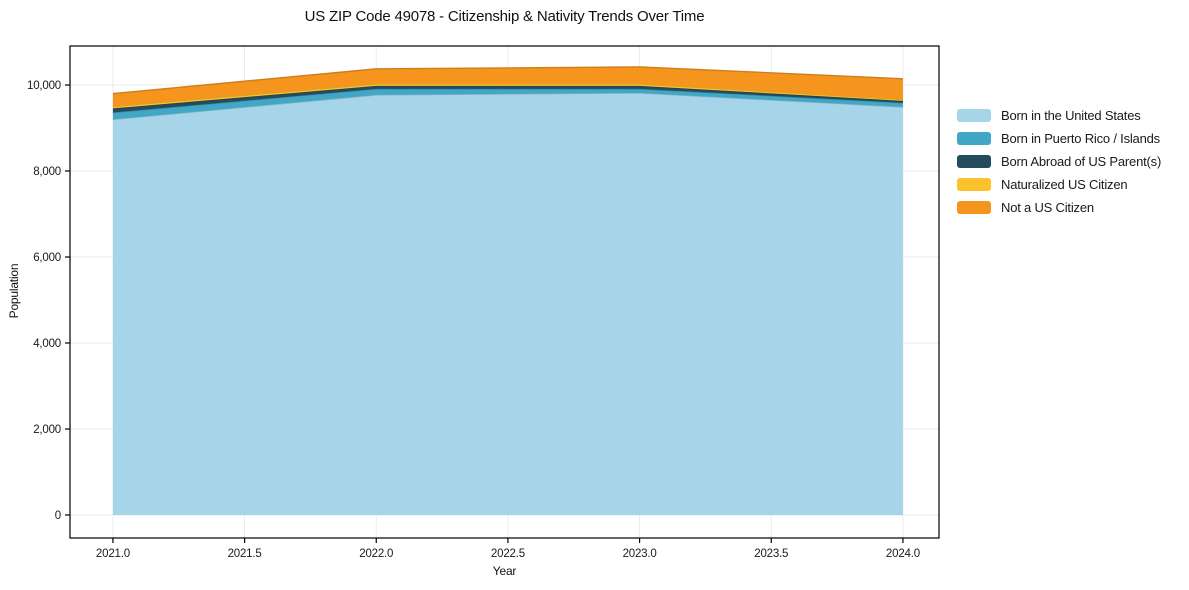 The height and width of the screenshot is (590, 1189). Describe the element at coordinates (504, 571) in the screenshot. I see `x-axis-label: Year` at that location.